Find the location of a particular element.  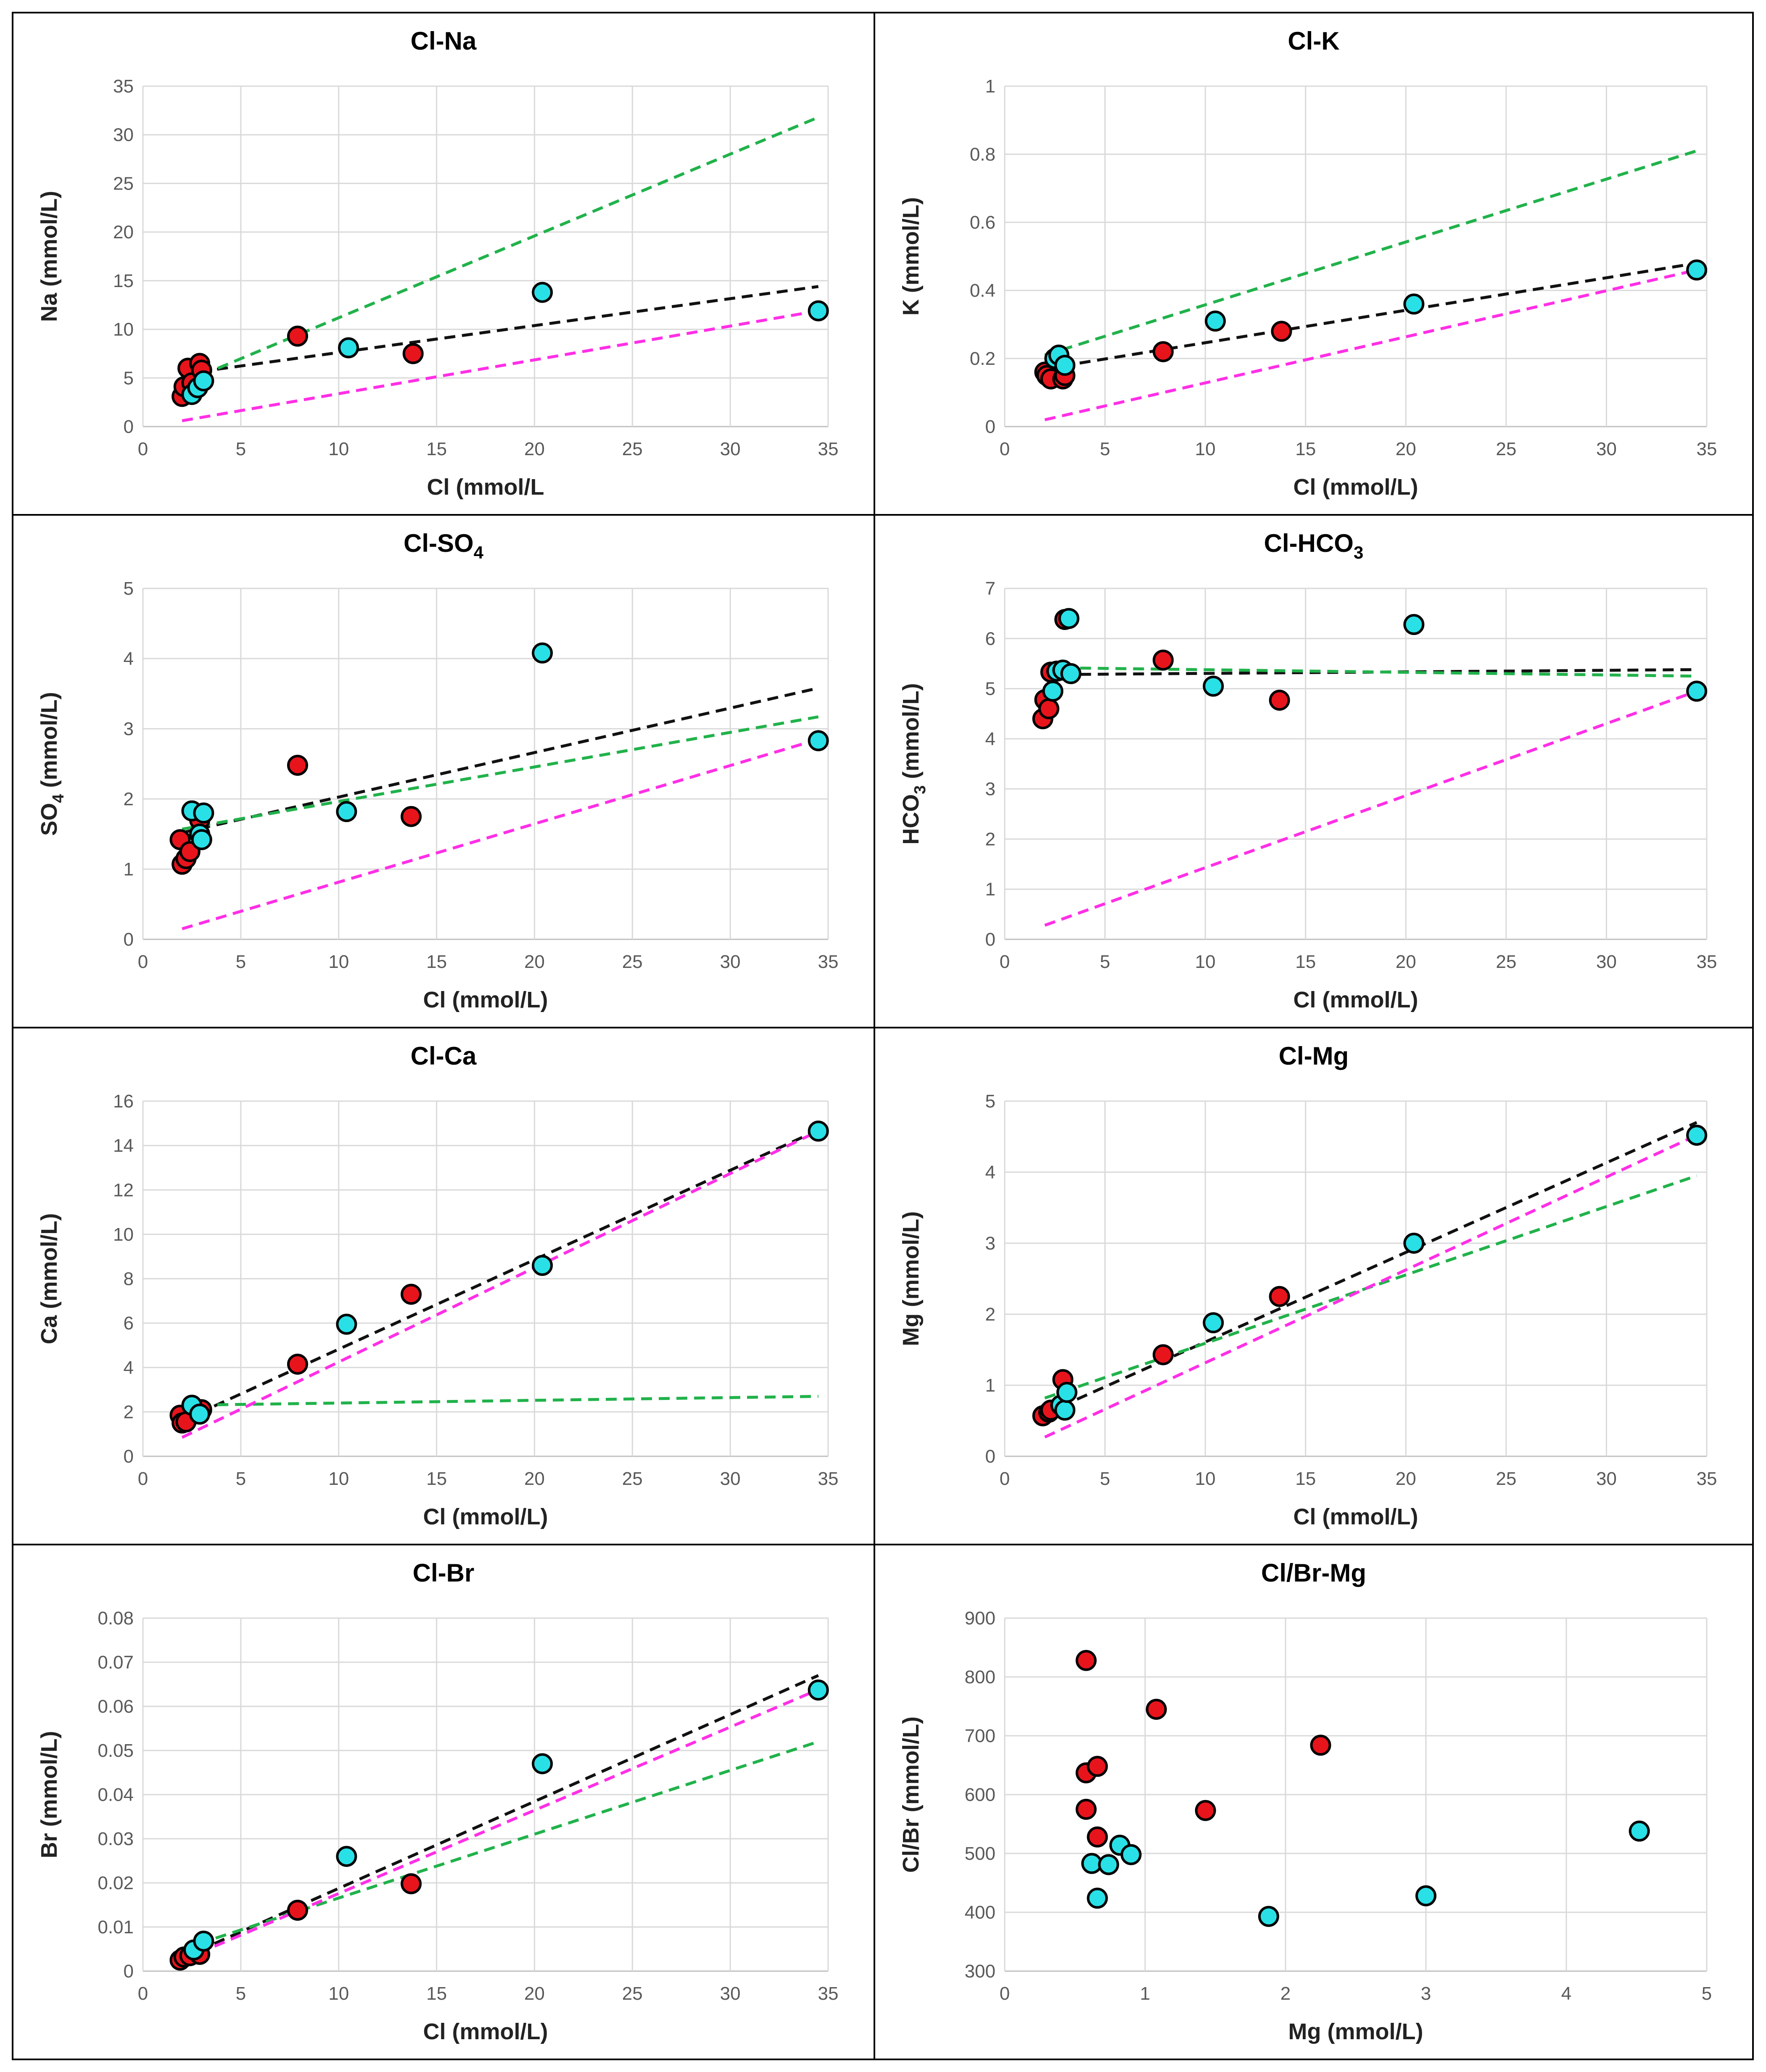

x-axis-label: Mg (mmol/L) is located at coordinates (1355, 2031).